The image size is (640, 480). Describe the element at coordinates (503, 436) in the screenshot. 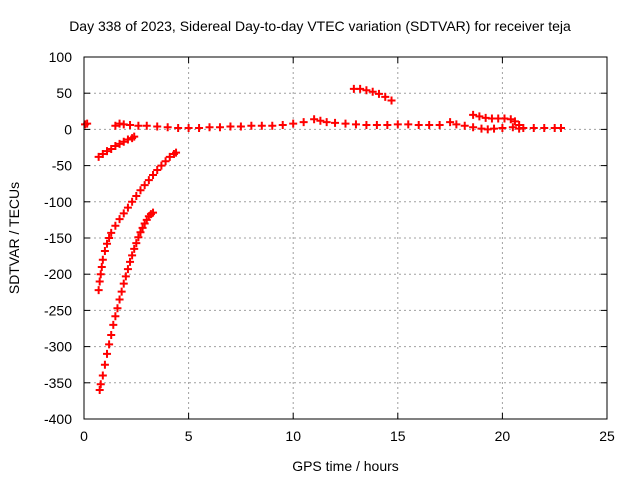

I see `x-tick-label: 20` at that location.